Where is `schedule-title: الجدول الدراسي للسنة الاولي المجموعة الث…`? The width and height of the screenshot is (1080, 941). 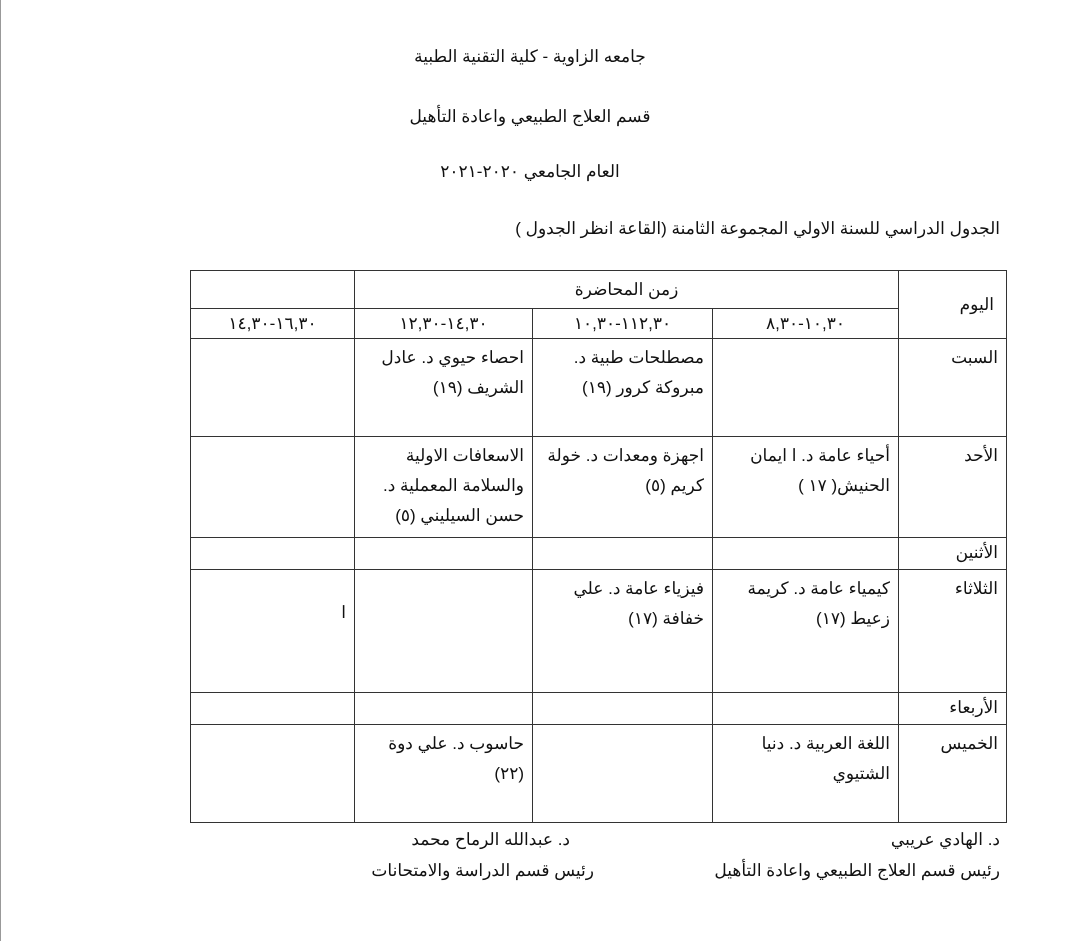 schedule-title: الجدول الدراسي للسنة الاولي المجموعة الث… is located at coordinates (757, 228).